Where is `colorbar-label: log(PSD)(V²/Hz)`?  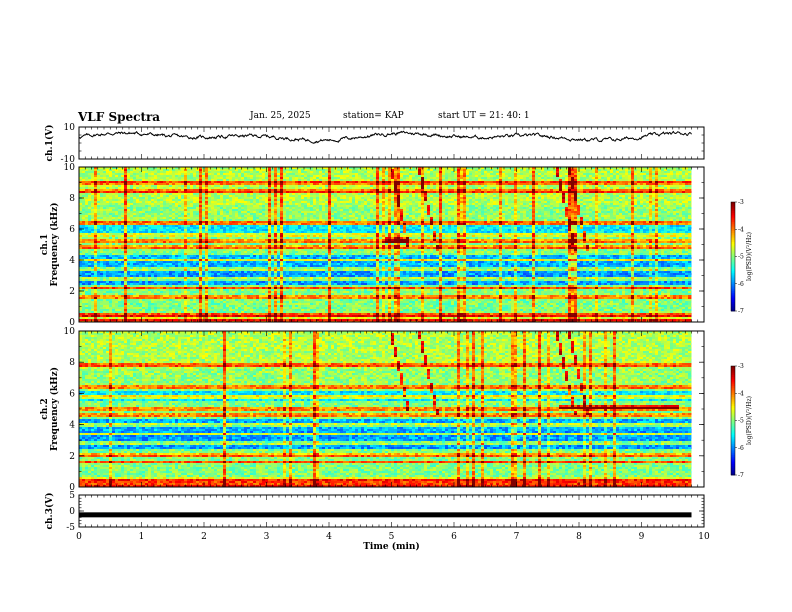
colorbar-label: log(PSD)(V²/Hz) is located at coordinates (749, 420).